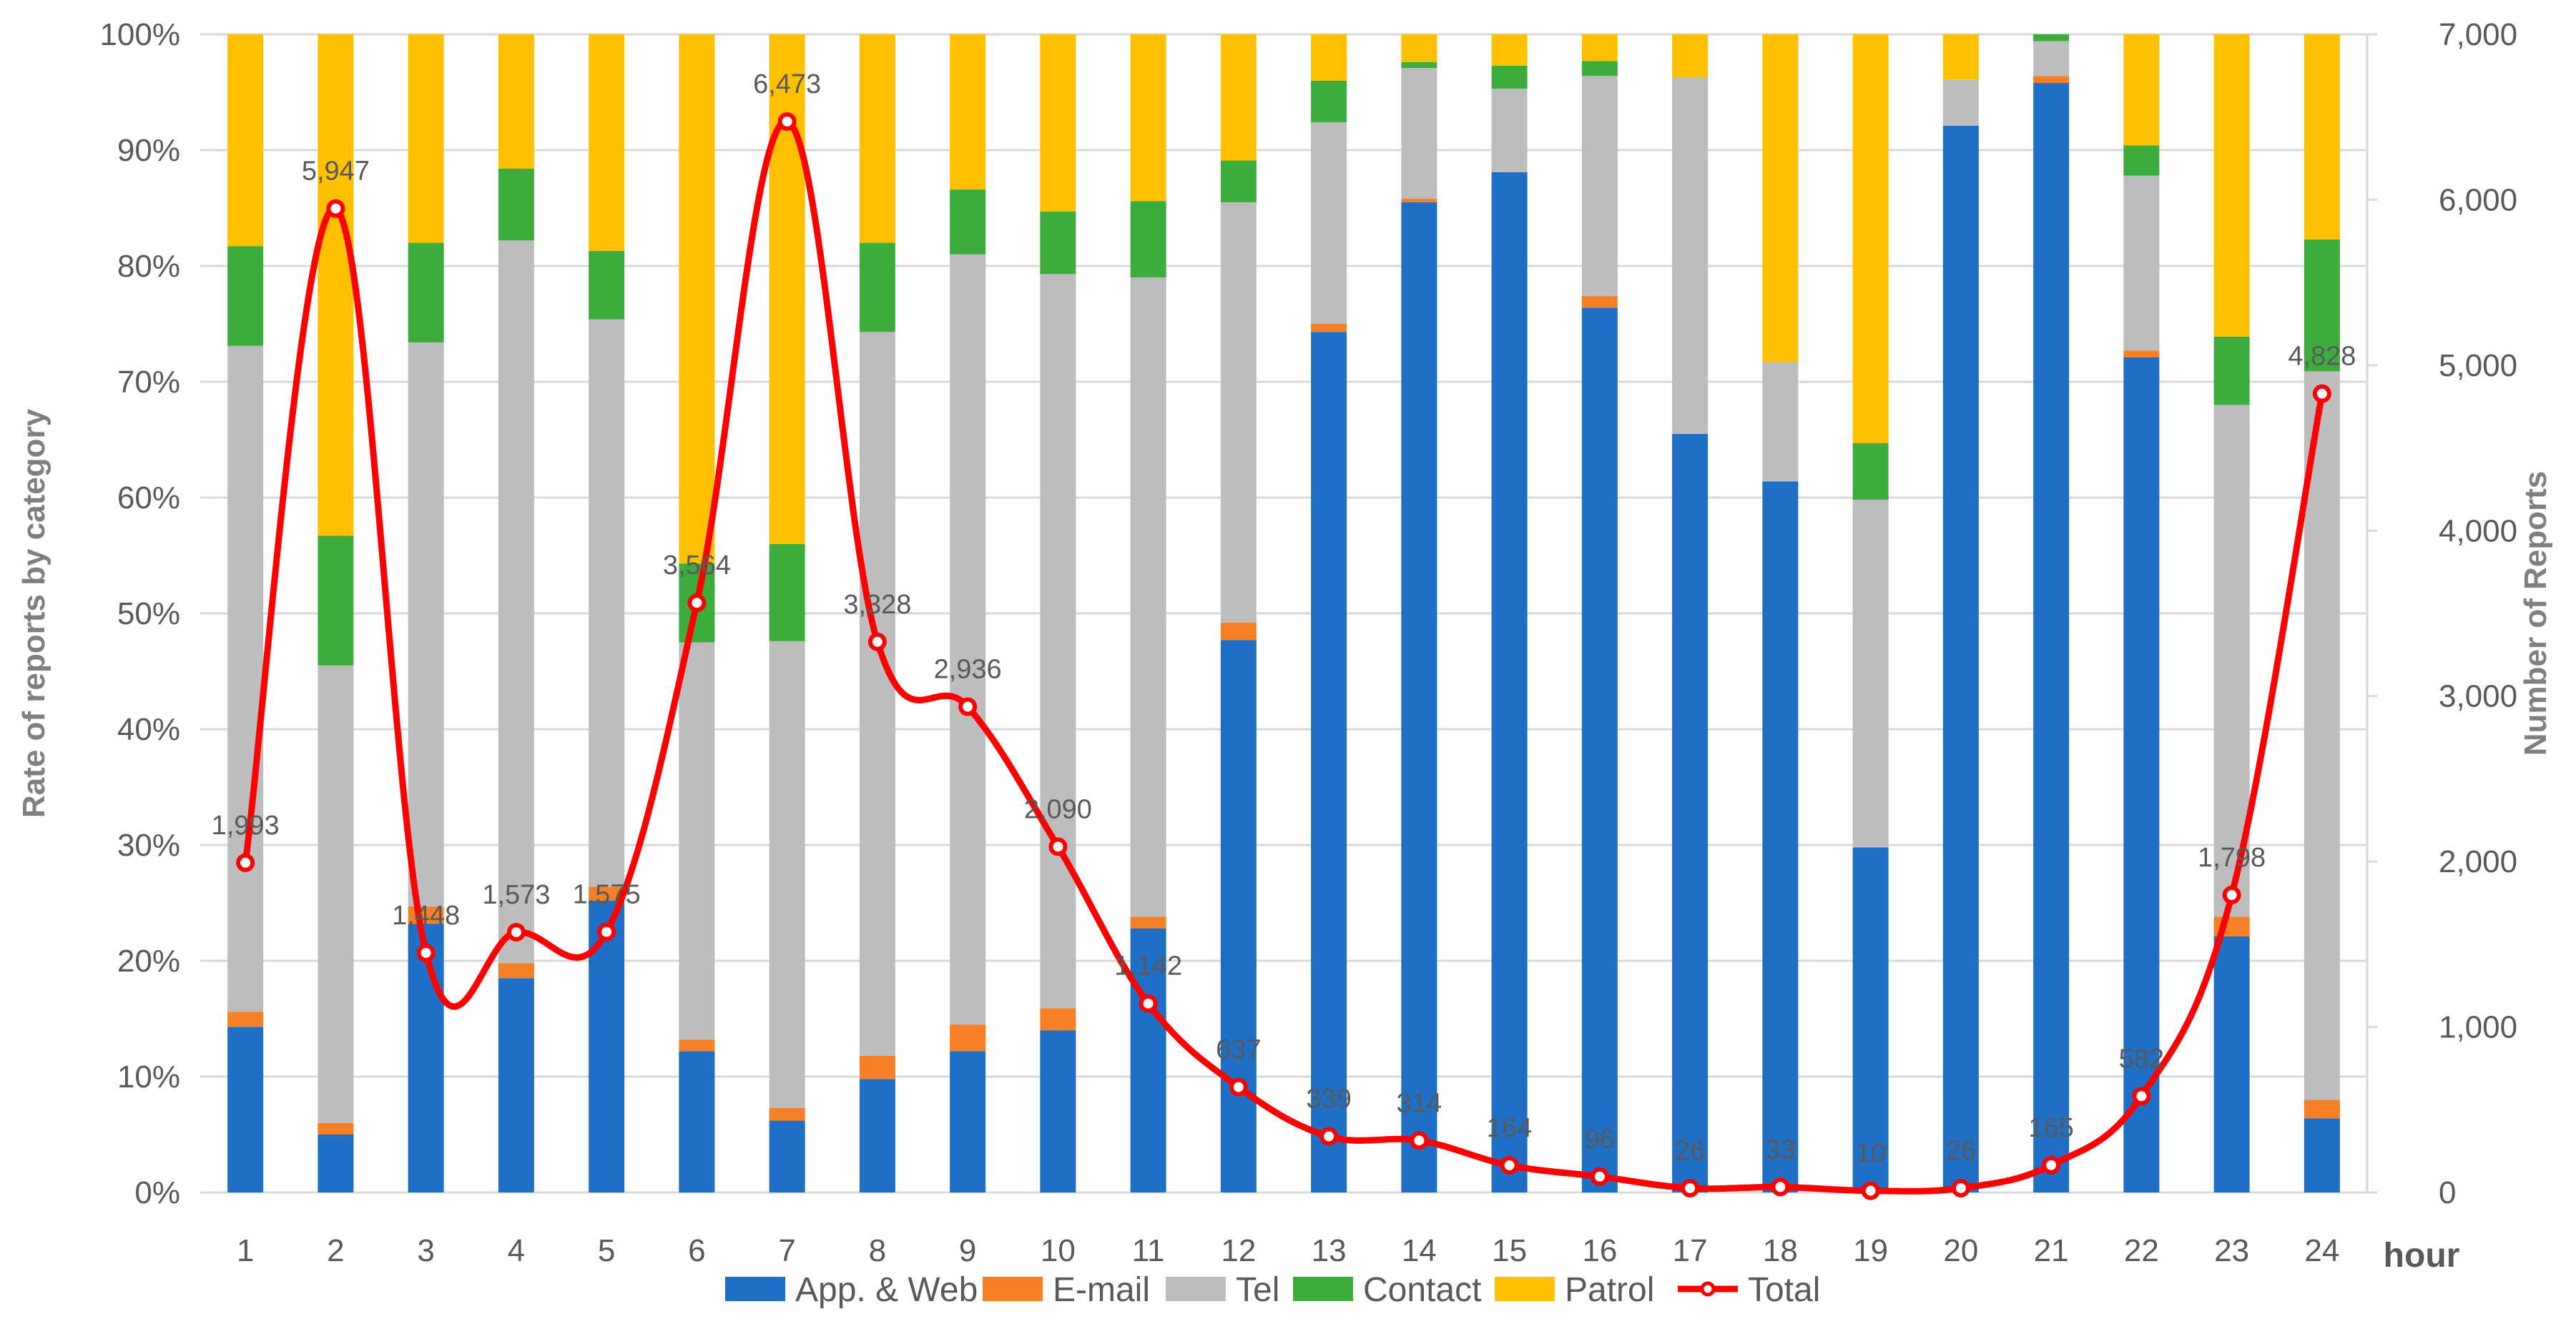 The width and height of the screenshot is (2576, 1339). What do you see at coordinates (1708, 1289) in the screenshot?
I see `legend-marker` at bounding box center [1708, 1289].